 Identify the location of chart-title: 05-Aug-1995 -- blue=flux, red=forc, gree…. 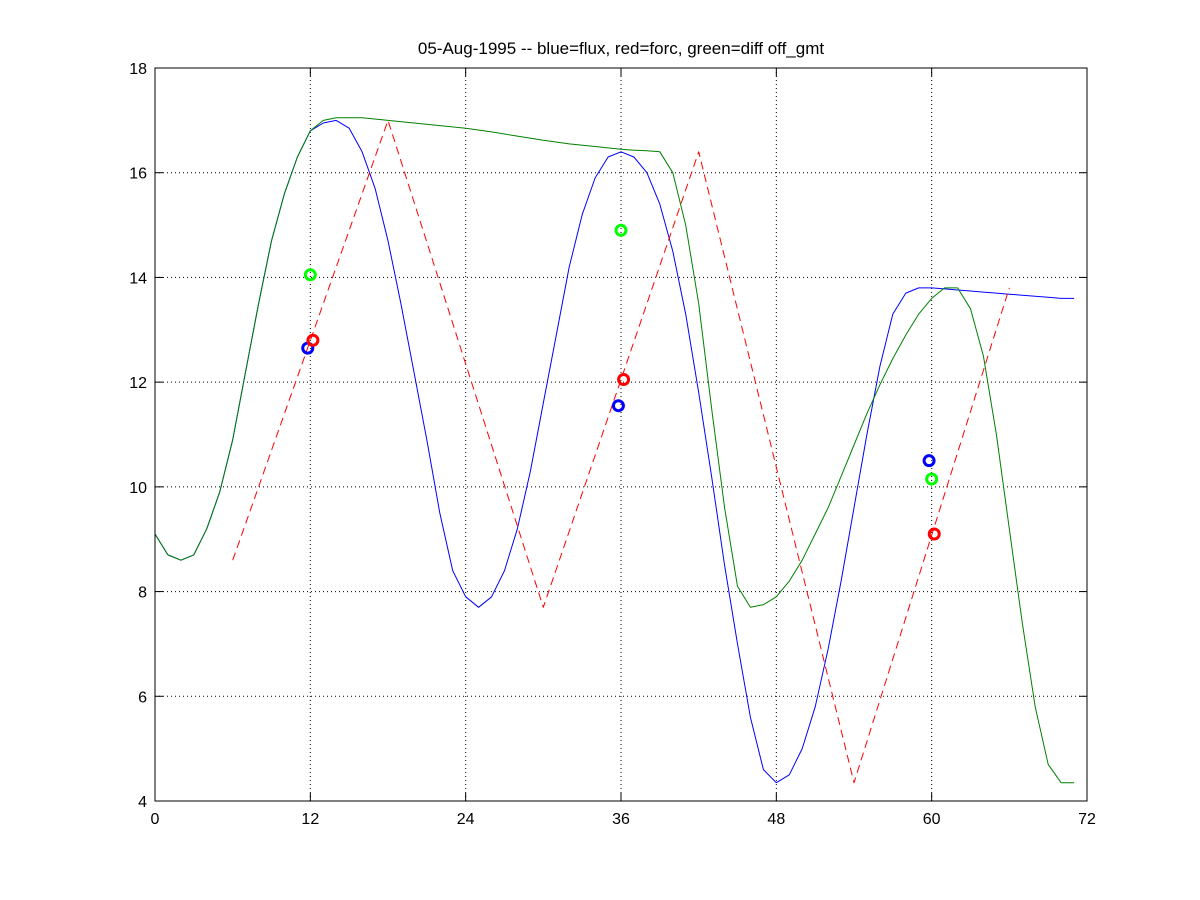
(621, 48).